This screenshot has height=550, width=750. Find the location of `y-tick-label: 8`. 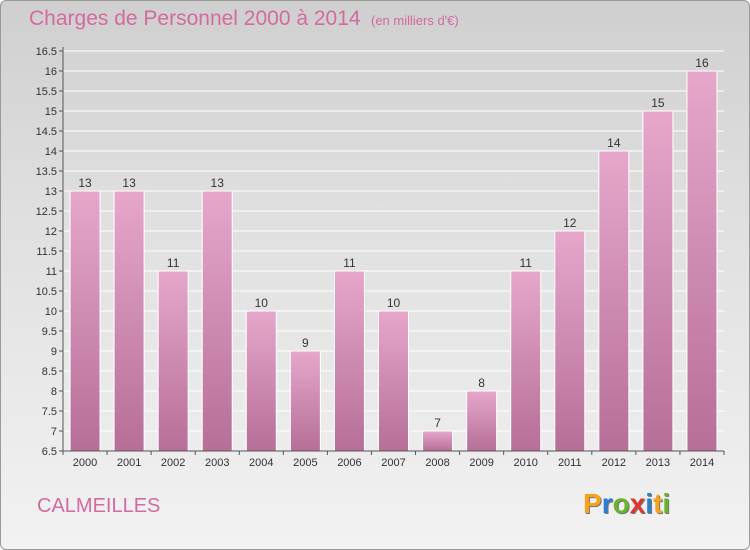

y-tick-label: 8 is located at coordinates (54, 392).